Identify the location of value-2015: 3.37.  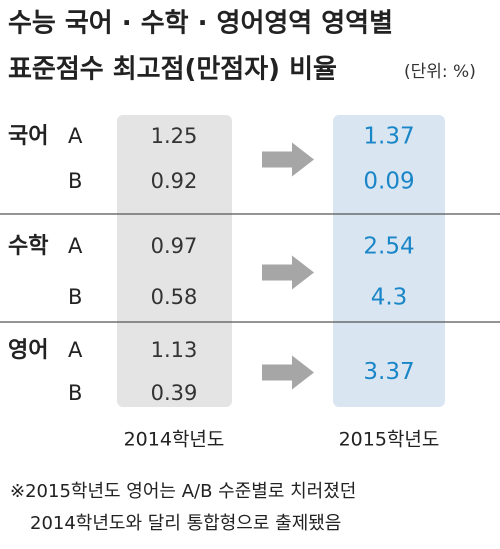
(388, 372).